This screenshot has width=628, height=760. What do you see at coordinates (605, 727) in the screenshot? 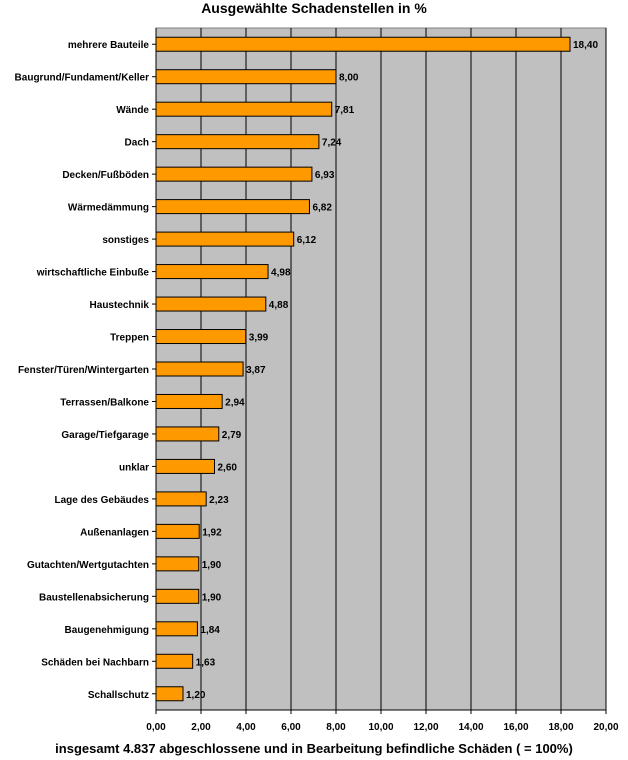
I see `x-tick-label: 20,00` at bounding box center [605, 727].